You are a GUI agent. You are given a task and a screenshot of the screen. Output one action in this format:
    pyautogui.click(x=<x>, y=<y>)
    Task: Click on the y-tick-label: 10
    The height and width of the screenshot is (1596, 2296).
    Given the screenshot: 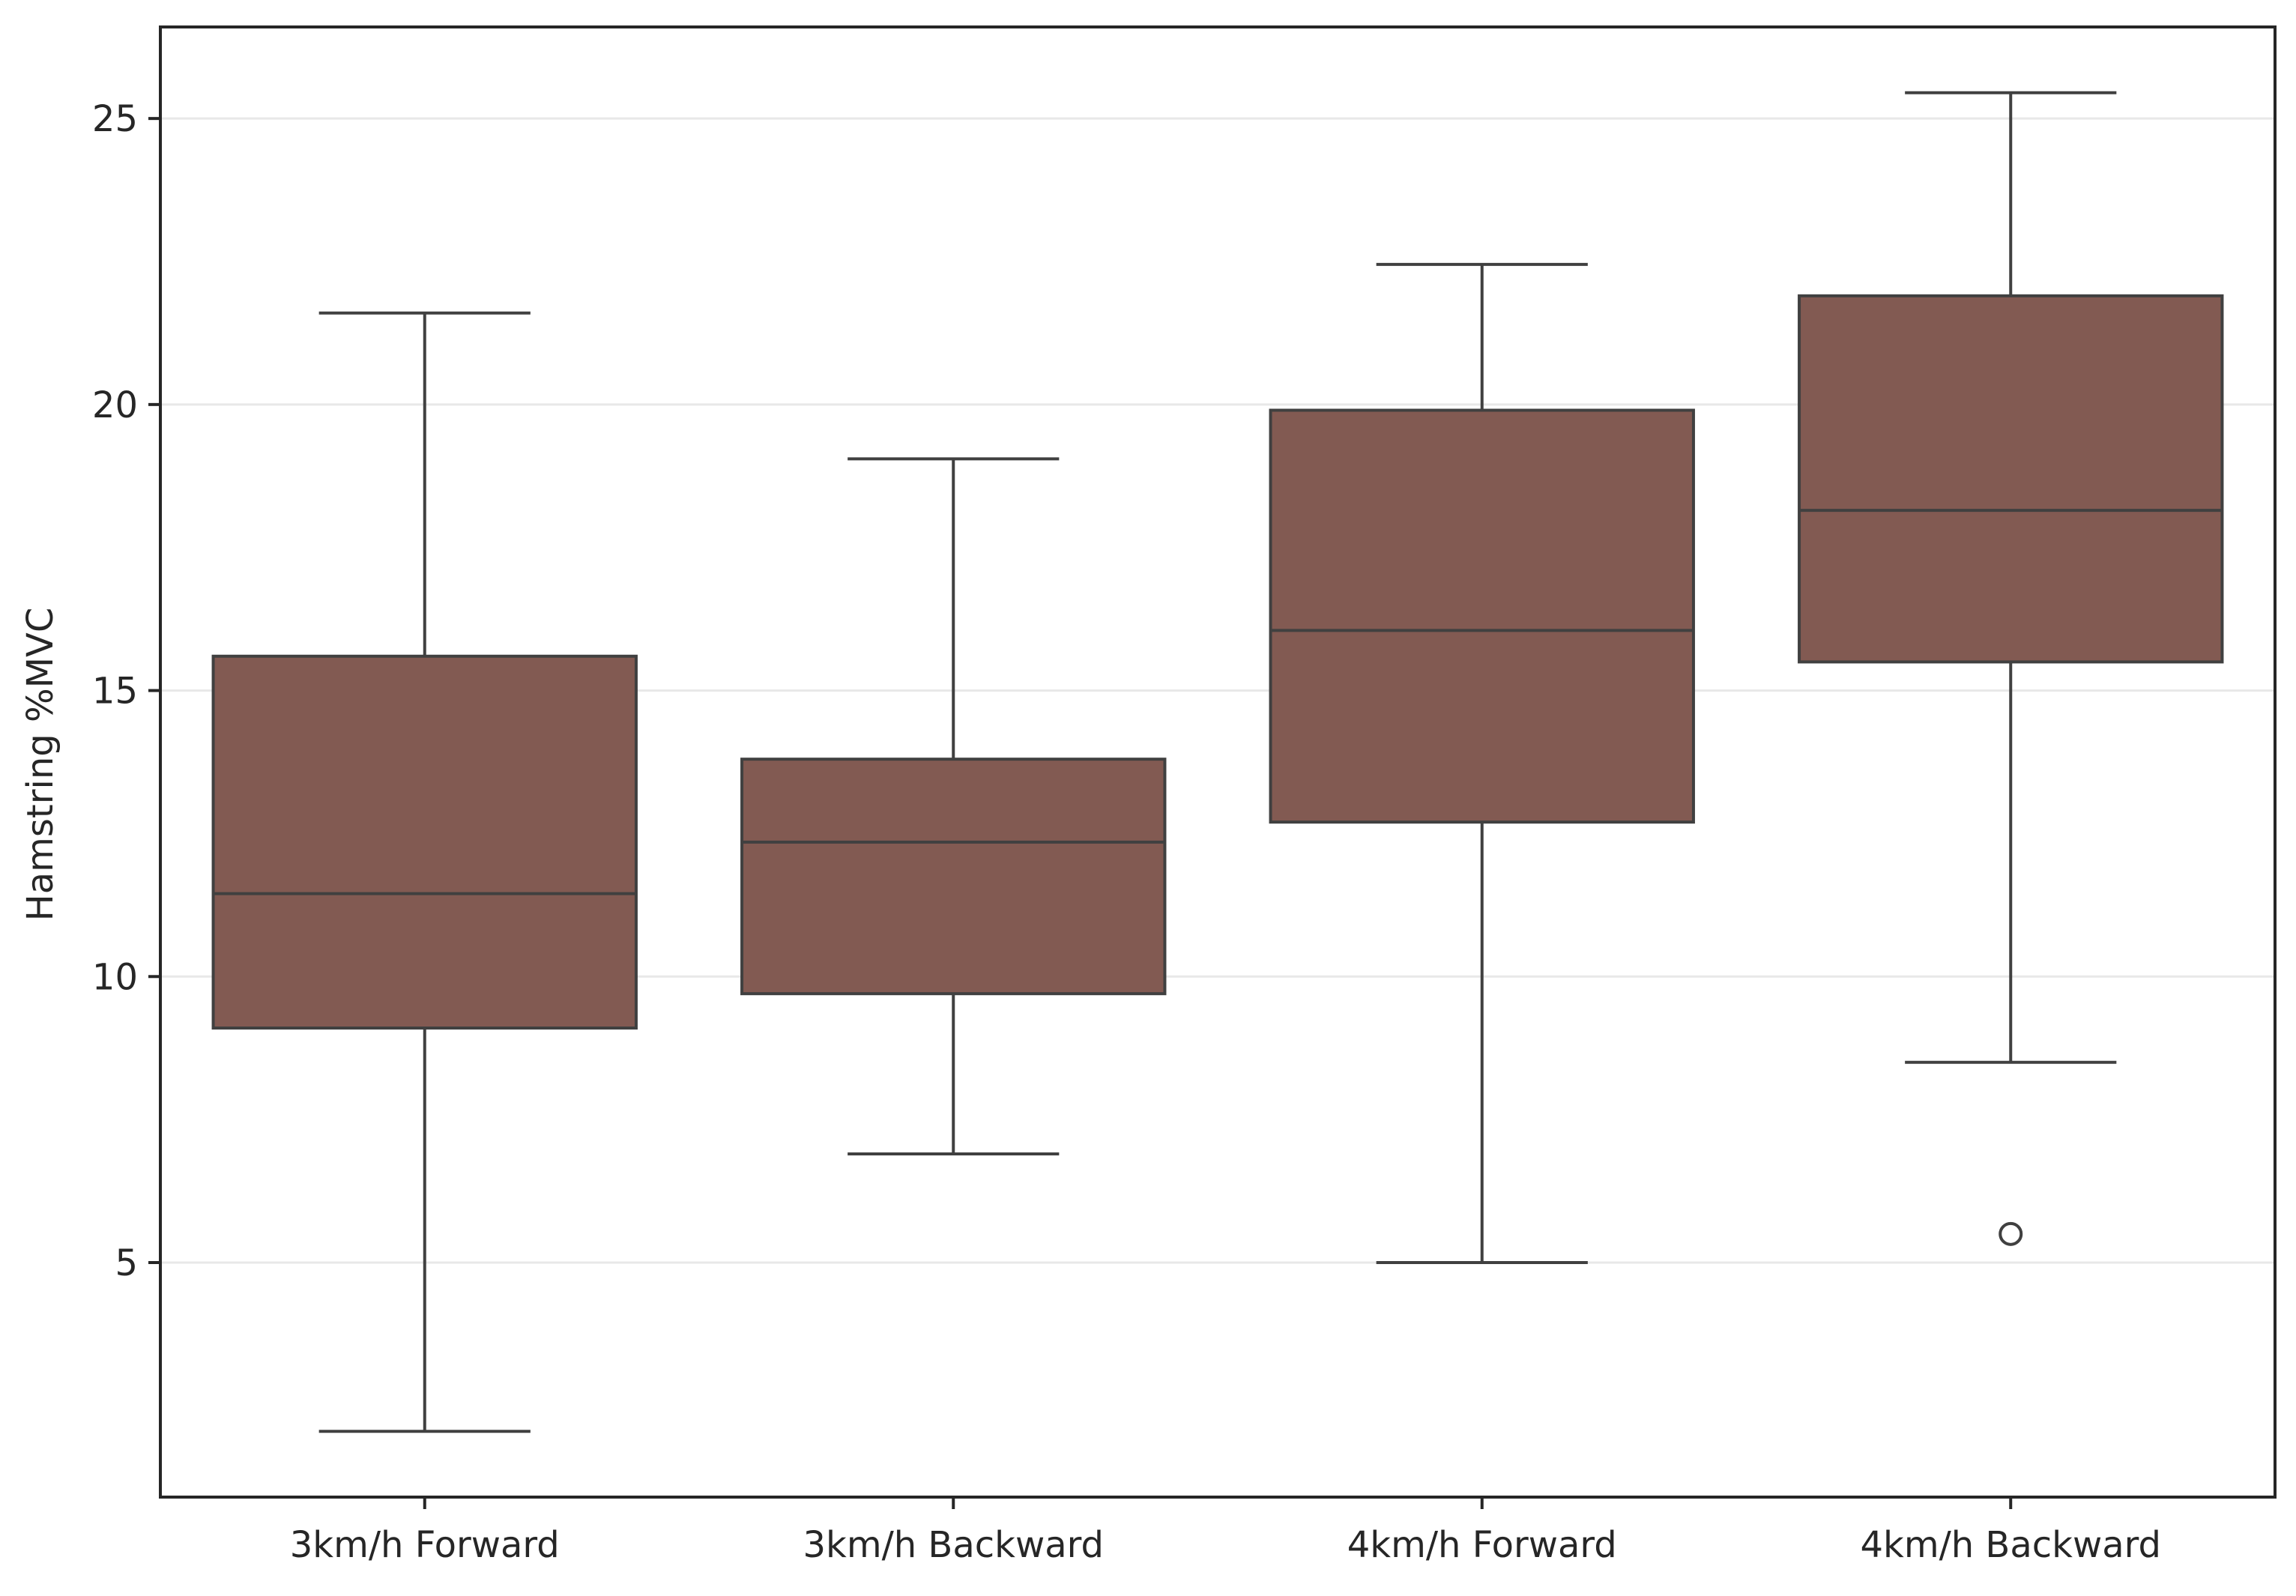 What is the action you would take?
    pyautogui.click(x=115, y=977)
    